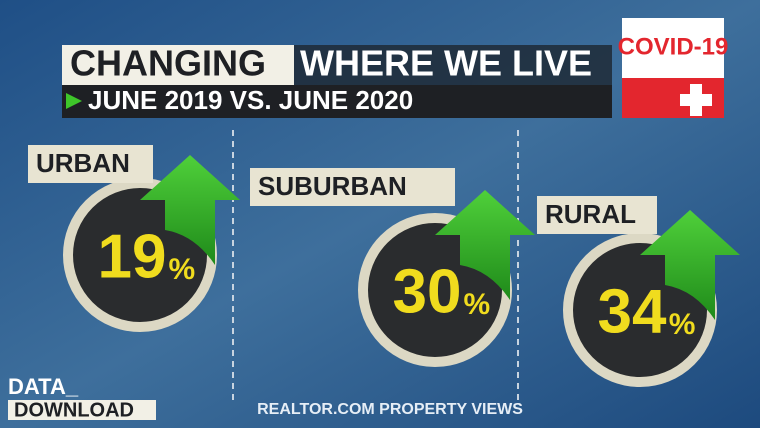 The width and height of the screenshot is (760, 428). I want to click on source: REALTOR.COM PROPERTY VIEWS, so click(390, 409).